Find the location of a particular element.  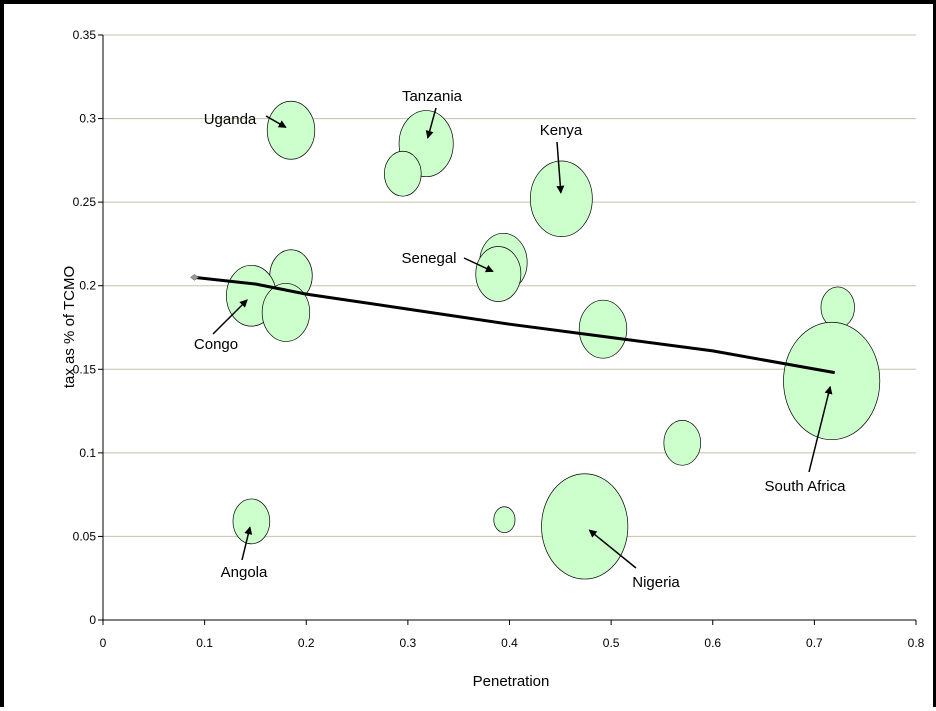

x-tick-label: 0.4 is located at coordinates (509, 643).